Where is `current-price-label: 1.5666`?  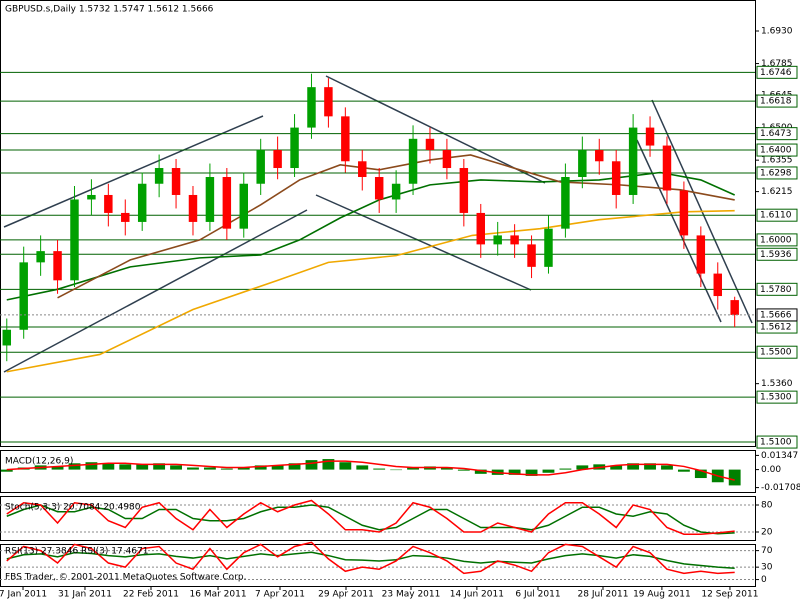
current-price-label: 1.5666 is located at coordinates (776, 315).